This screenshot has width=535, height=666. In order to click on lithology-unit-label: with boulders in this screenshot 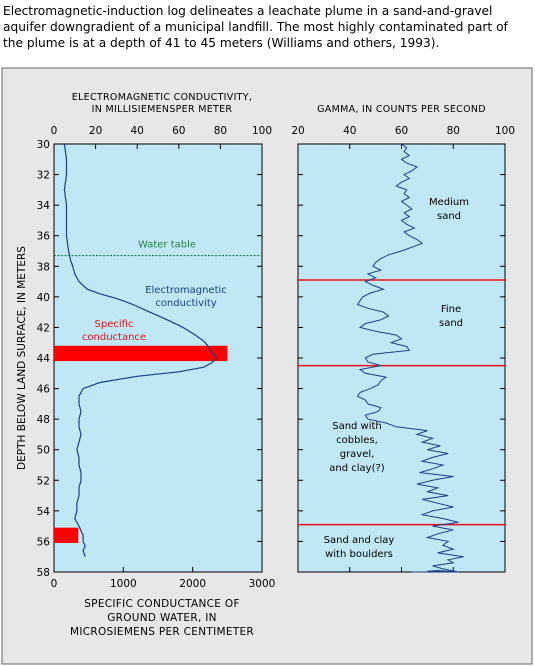, I will do `click(359, 554)`.